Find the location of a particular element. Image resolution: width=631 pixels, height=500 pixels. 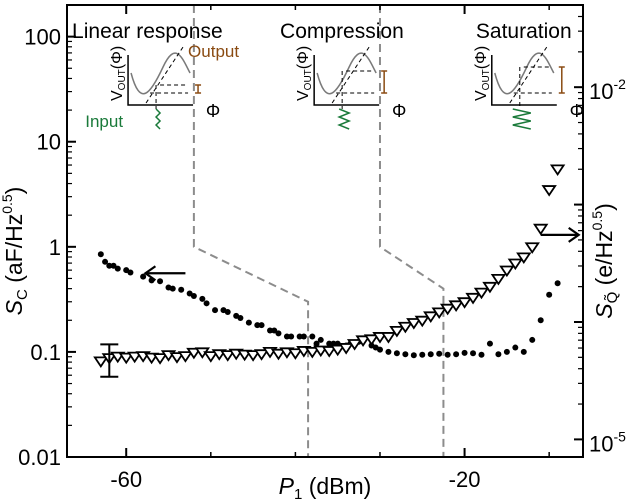

y-right-axis-label: SQ̃ (e/Hz0.5) is located at coordinates (605, 261).